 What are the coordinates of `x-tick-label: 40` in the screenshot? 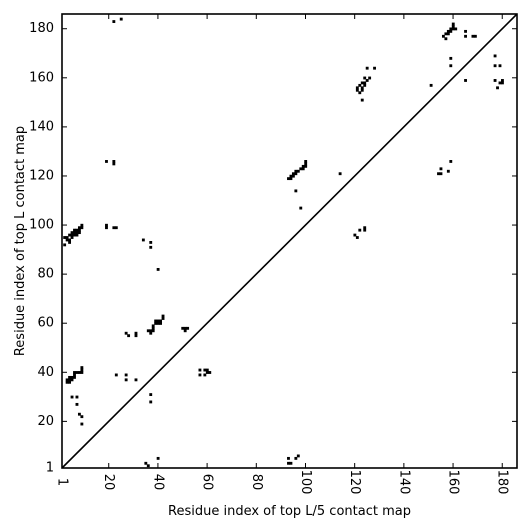 It's located at (157, 482).